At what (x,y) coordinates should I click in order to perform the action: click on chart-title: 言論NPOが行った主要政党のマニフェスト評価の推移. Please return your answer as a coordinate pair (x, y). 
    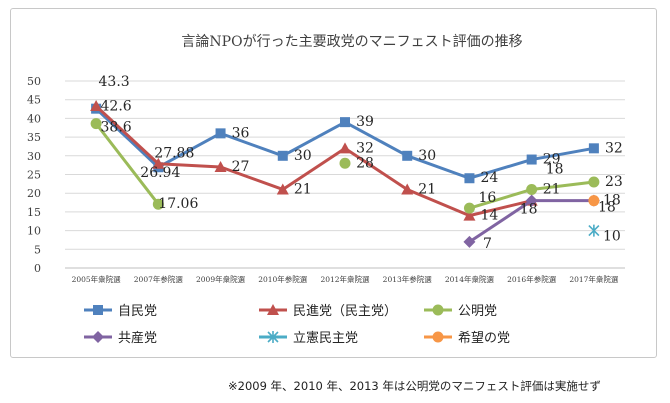
    Looking at the image, I should click on (351, 42).